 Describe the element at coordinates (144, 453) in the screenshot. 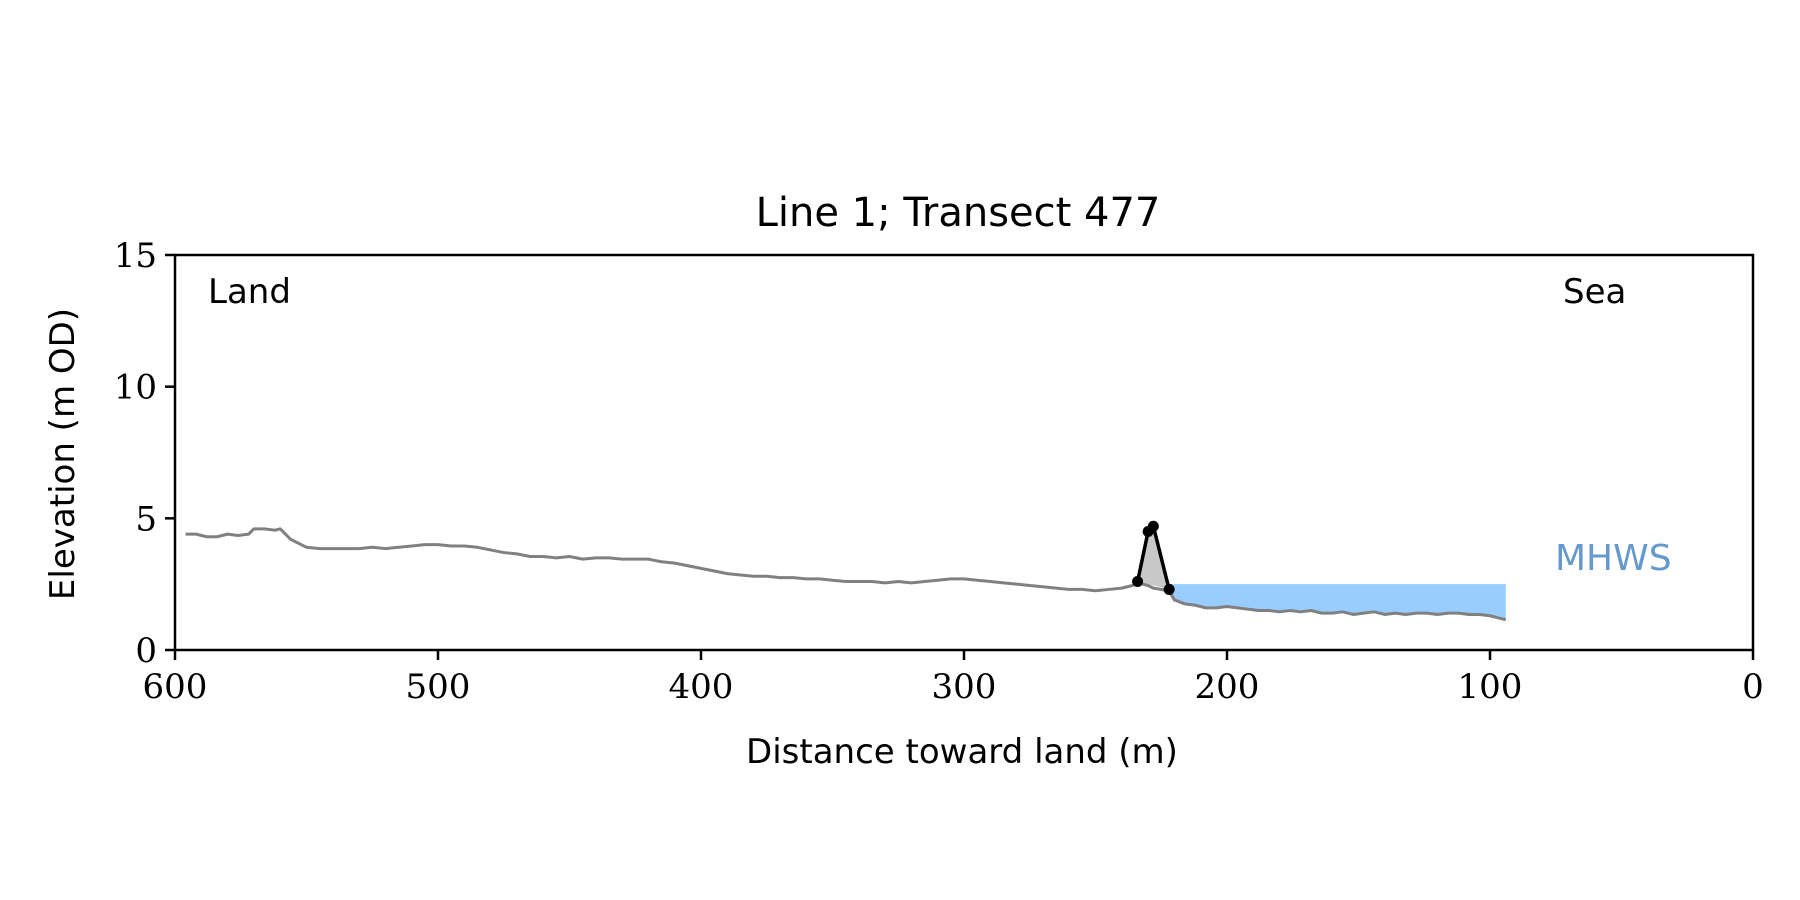

I see `y-axis: 0 5 10 15` at that location.